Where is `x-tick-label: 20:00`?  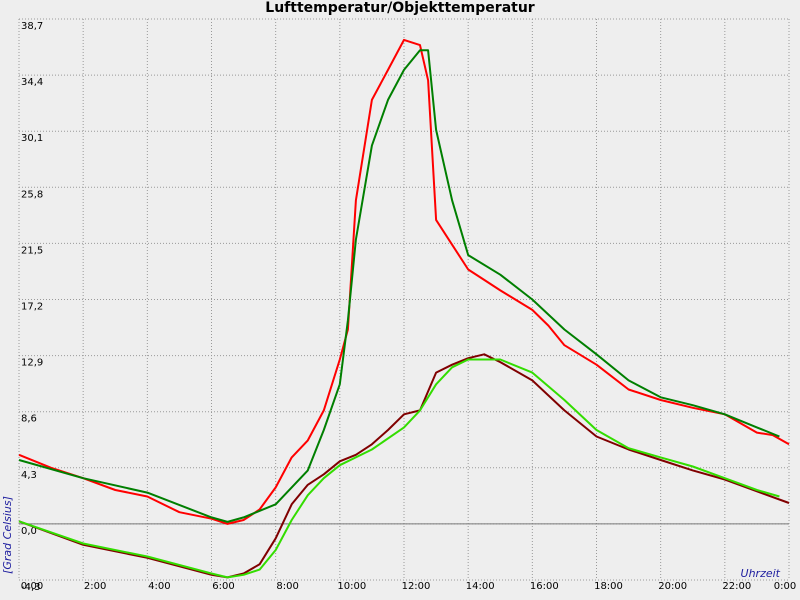 x-tick-label: 20:00 is located at coordinates (672, 586).